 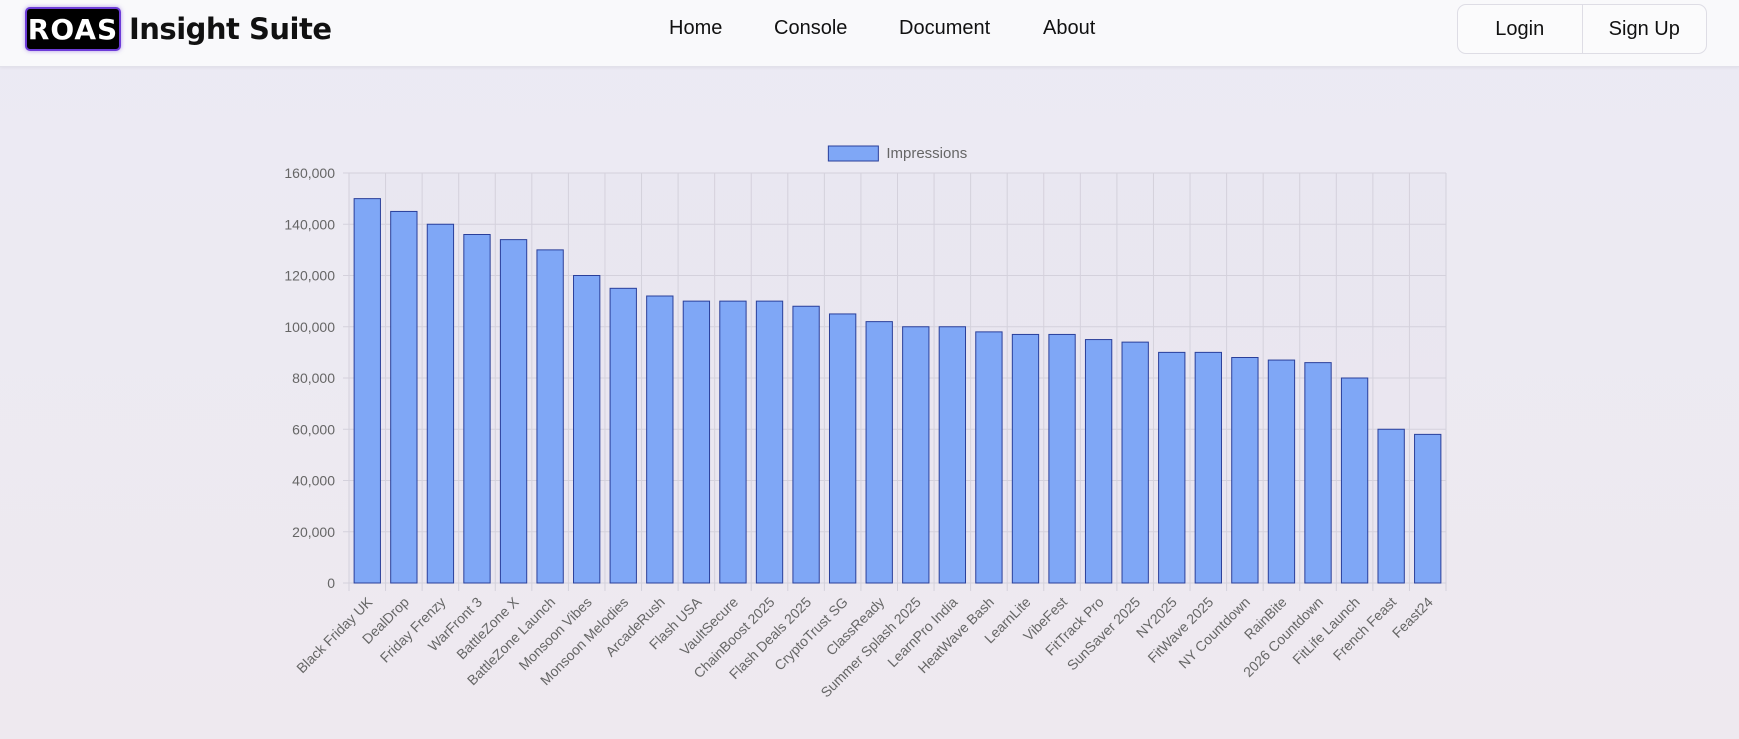 I want to click on nav-about-link: About, so click(x=1069, y=28).